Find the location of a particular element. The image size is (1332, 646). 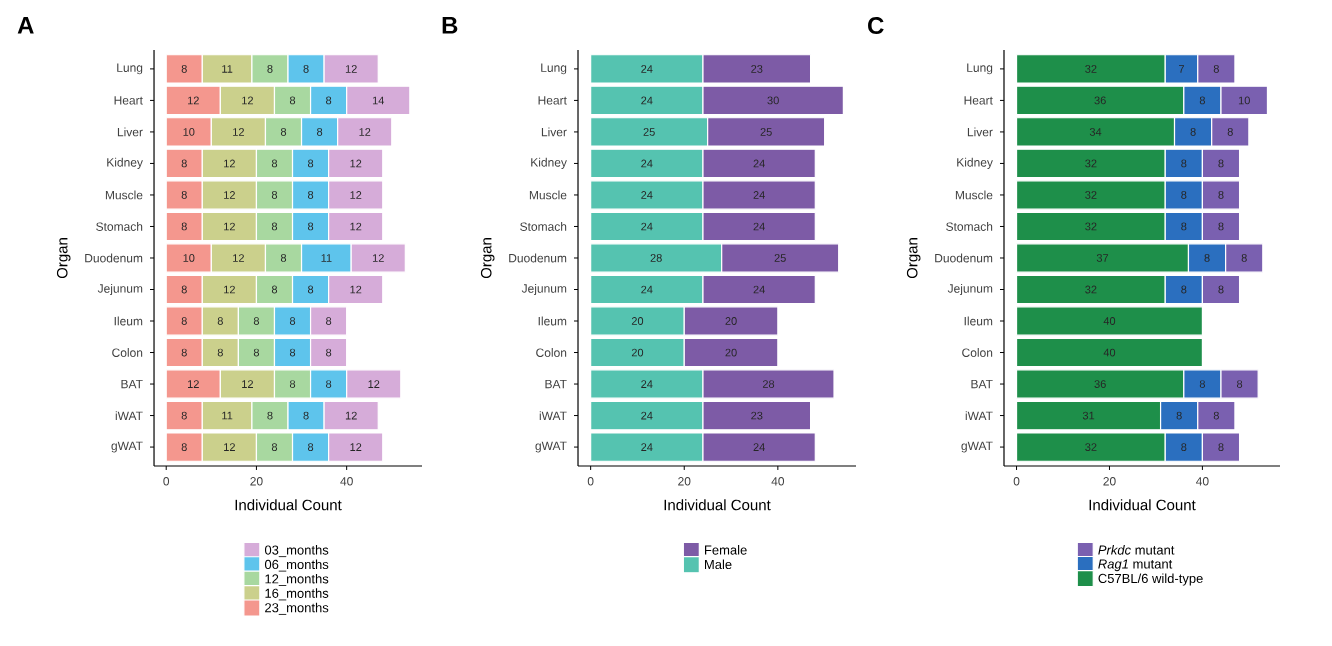

chart-title: A is located at coordinates (25, 25).